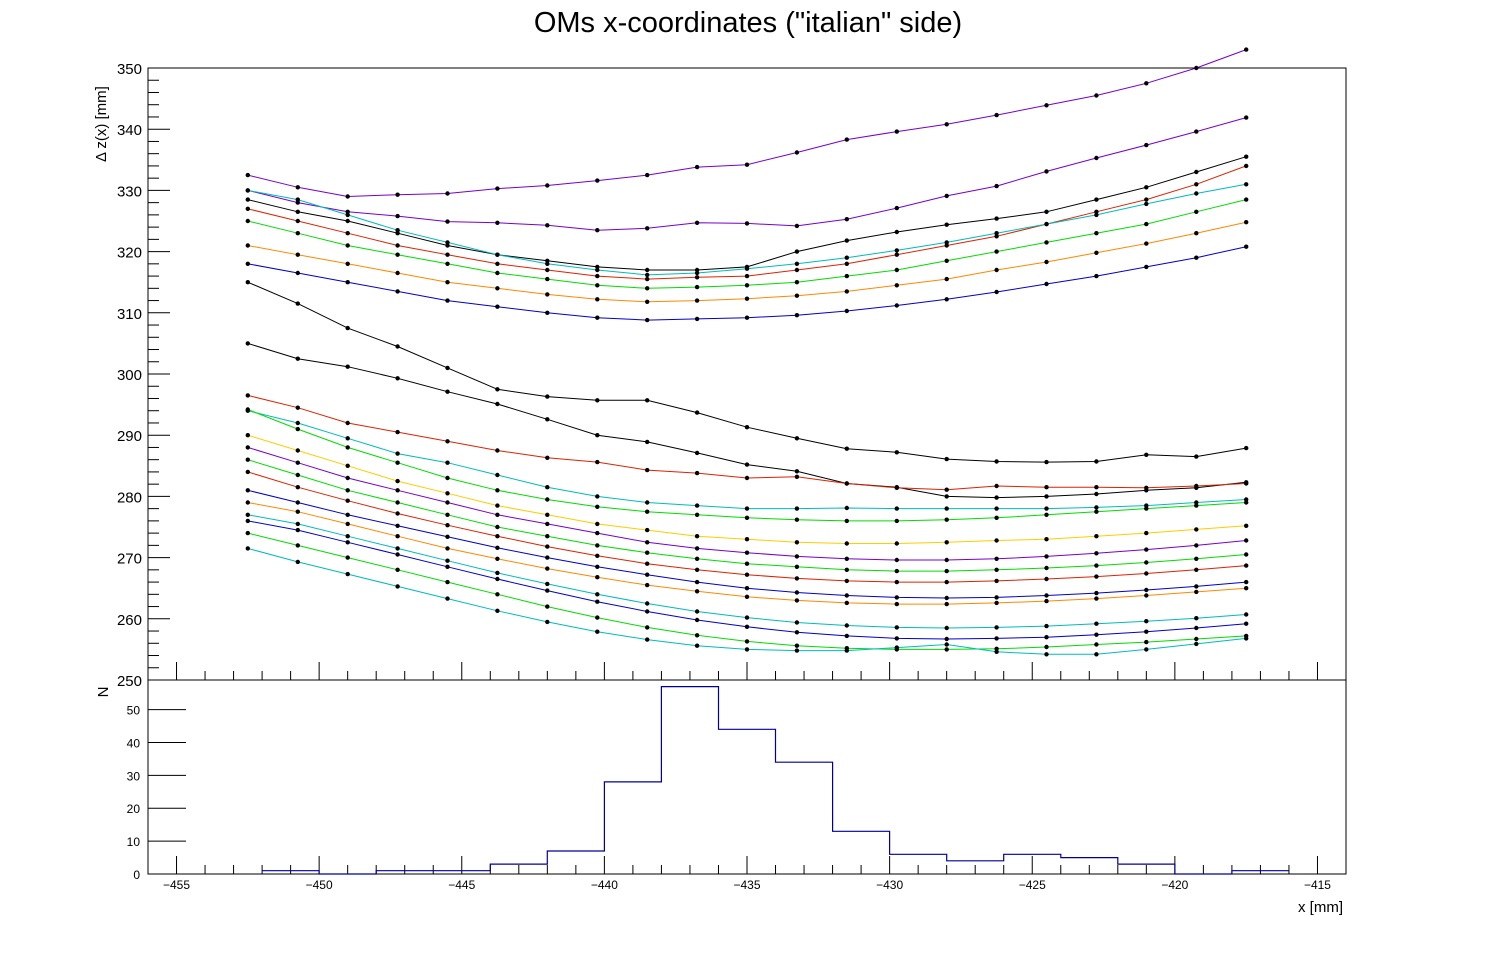 The width and height of the screenshot is (1496, 972). Describe the element at coordinates (461, 885) in the screenshot. I see `bottom-x-tick-label: −445` at that location.